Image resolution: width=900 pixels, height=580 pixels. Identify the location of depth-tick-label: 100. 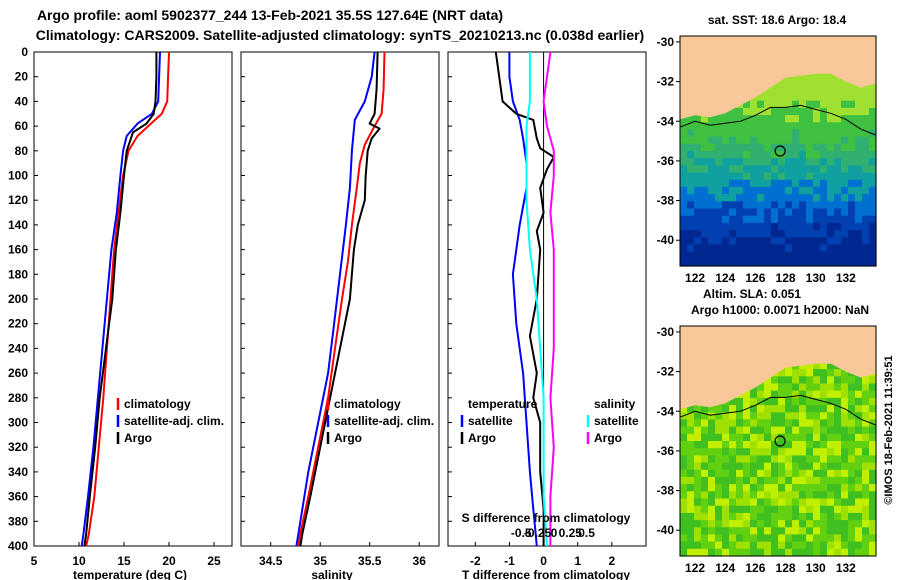
(18, 176).